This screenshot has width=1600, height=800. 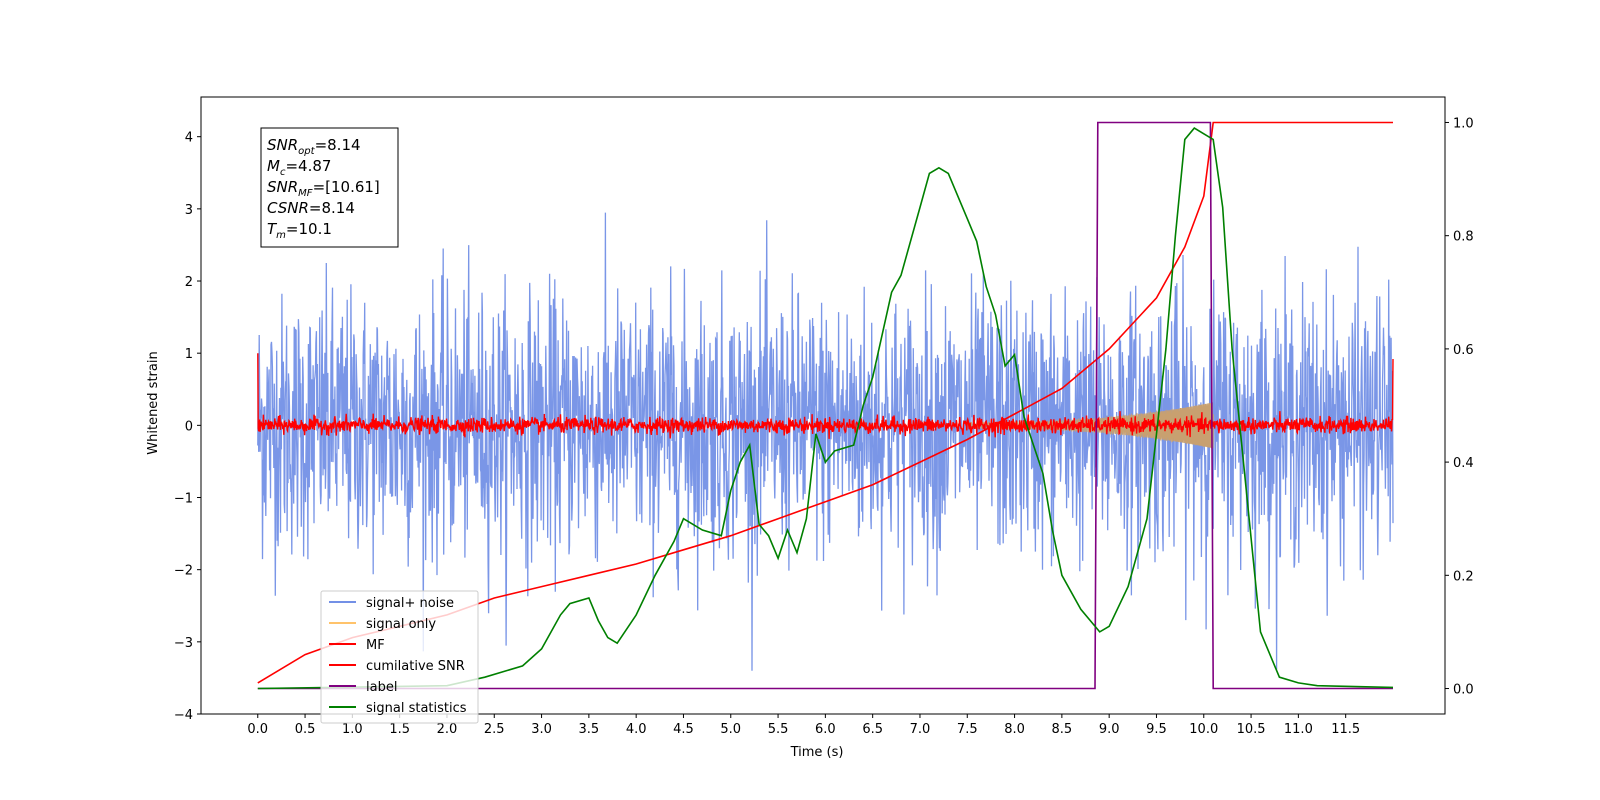 What do you see at coordinates (183, 643) in the screenshot?
I see `y-left-tick-label: −3` at bounding box center [183, 643].